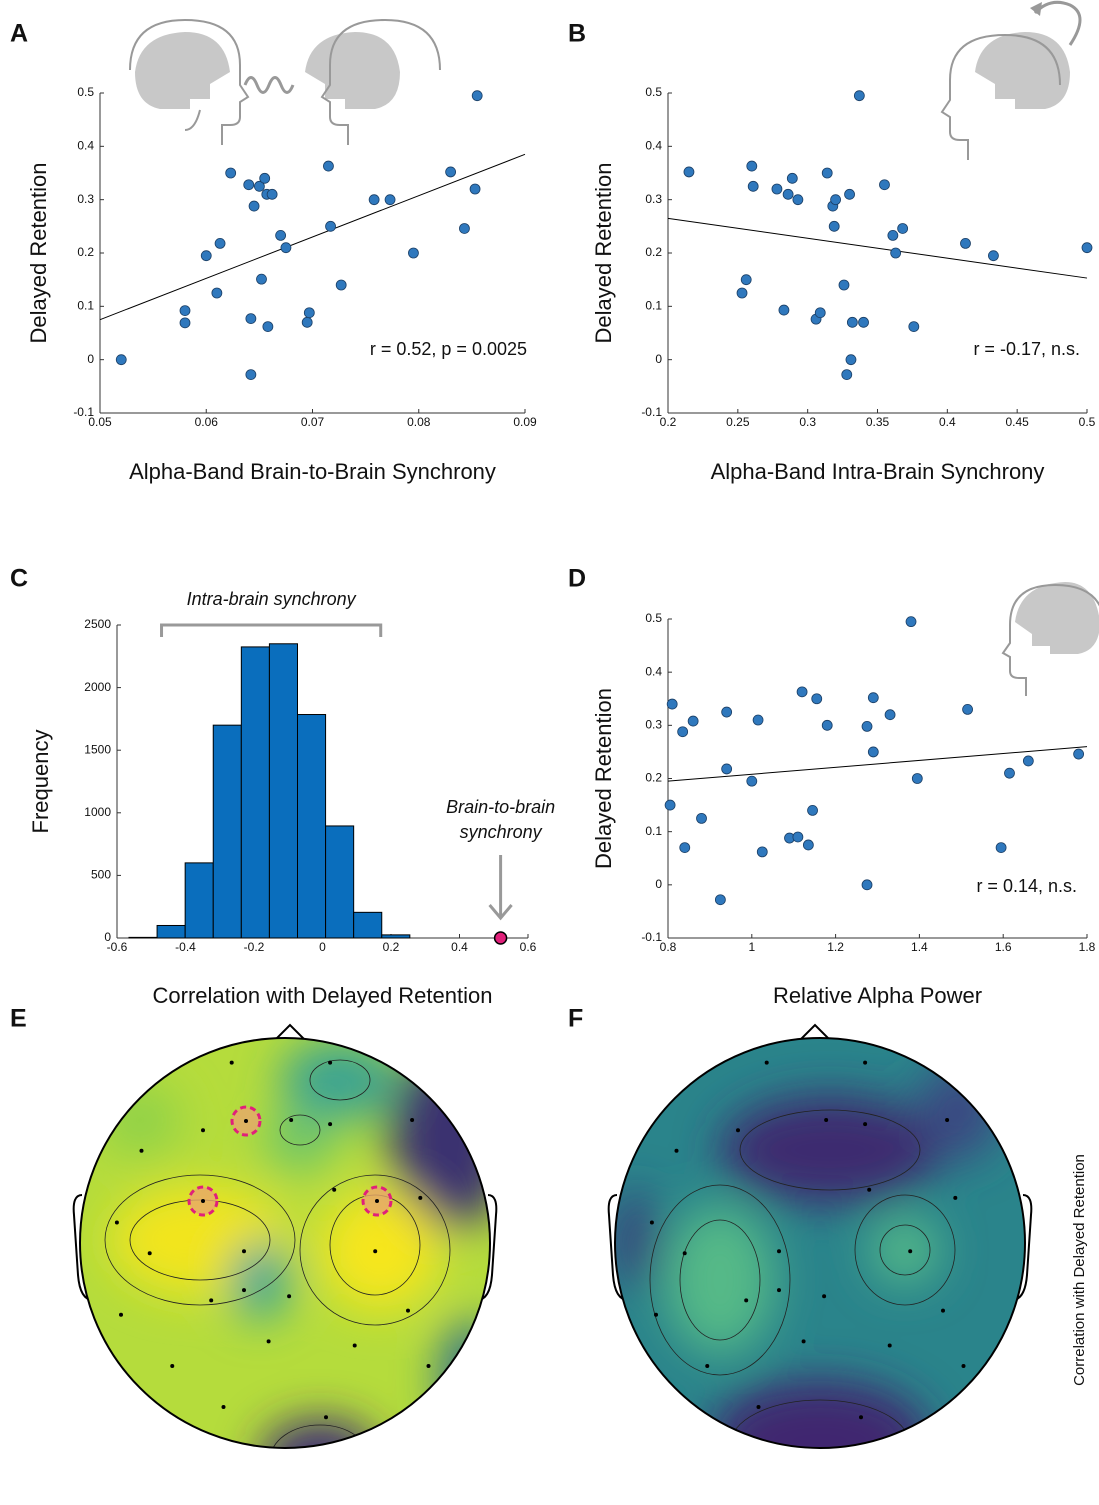  I want to click on x-axis-label: Alpha-Band Brain-to-Brain Synchrony, so click(312, 471).